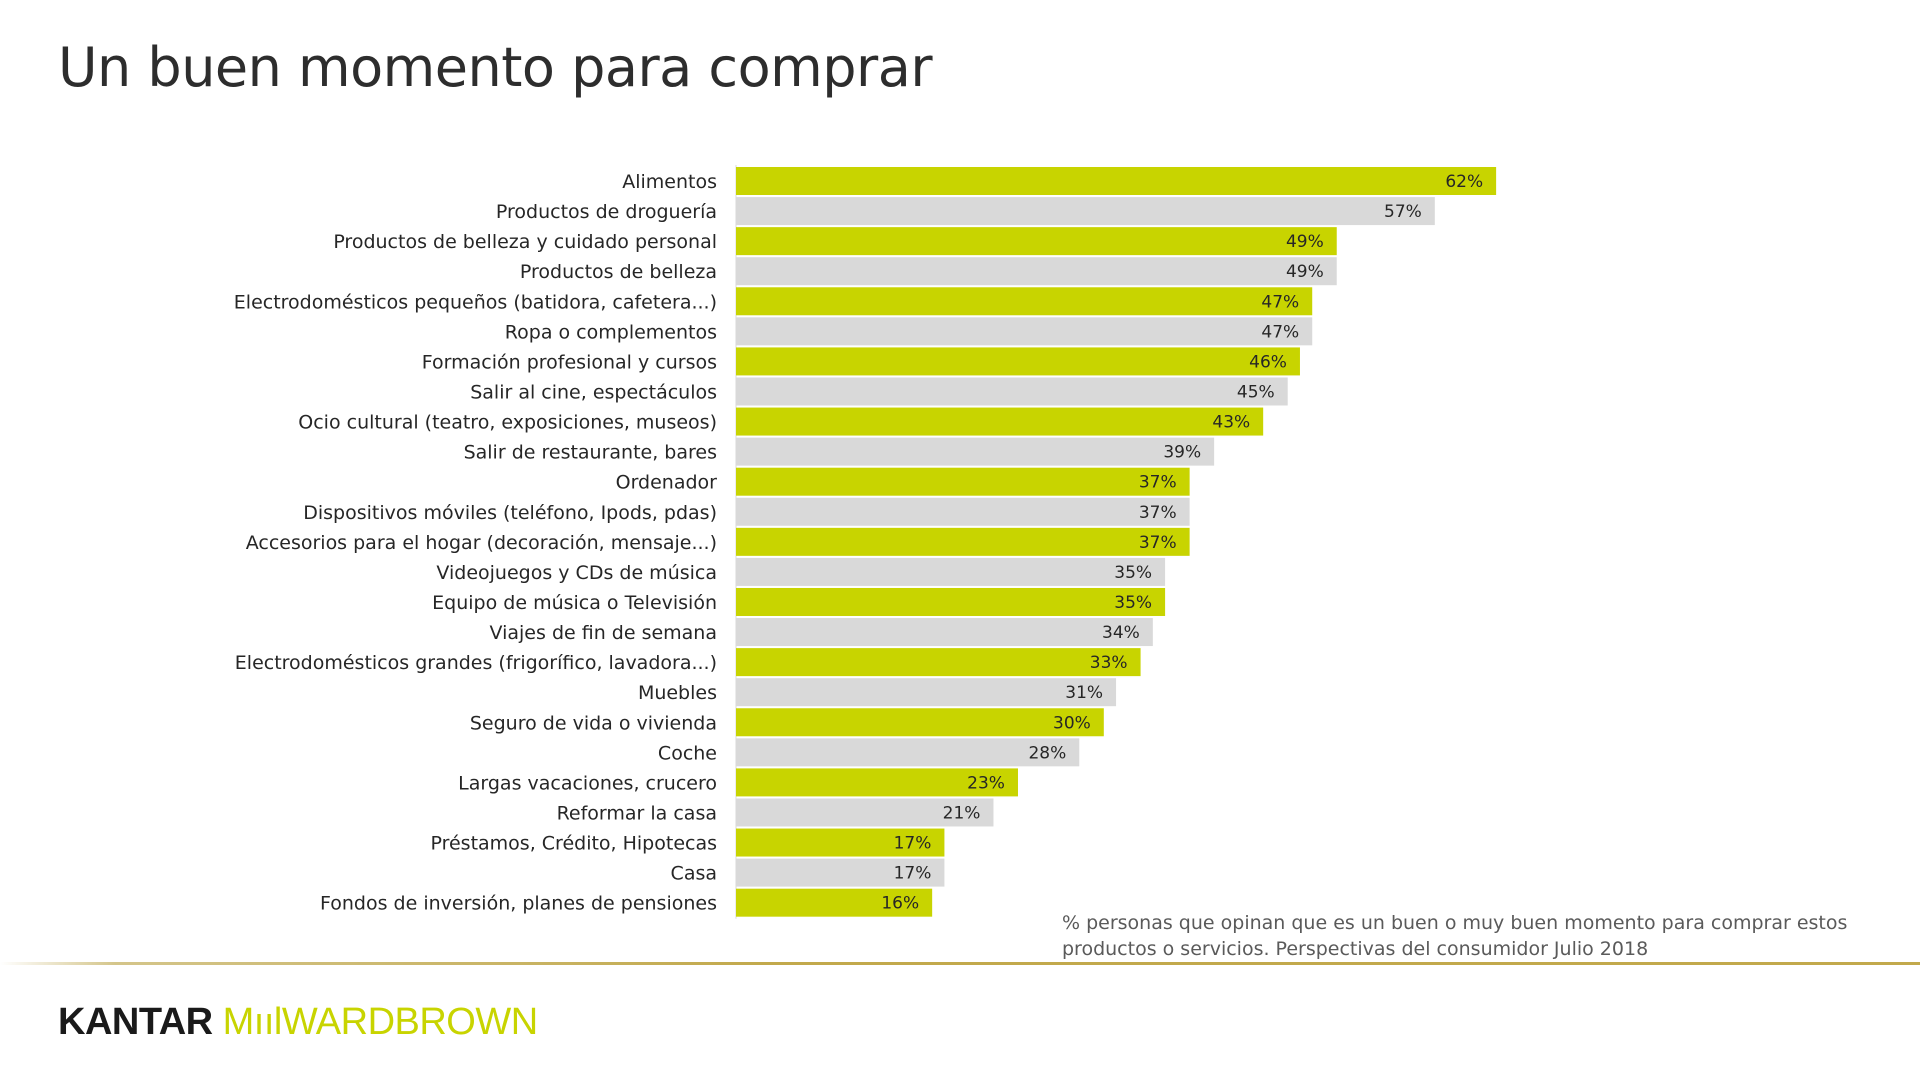 The width and height of the screenshot is (1920, 1080). Describe the element at coordinates (593, 723) in the screenshot. I see `category-label: Seguro de vida o vivienda` at that location.